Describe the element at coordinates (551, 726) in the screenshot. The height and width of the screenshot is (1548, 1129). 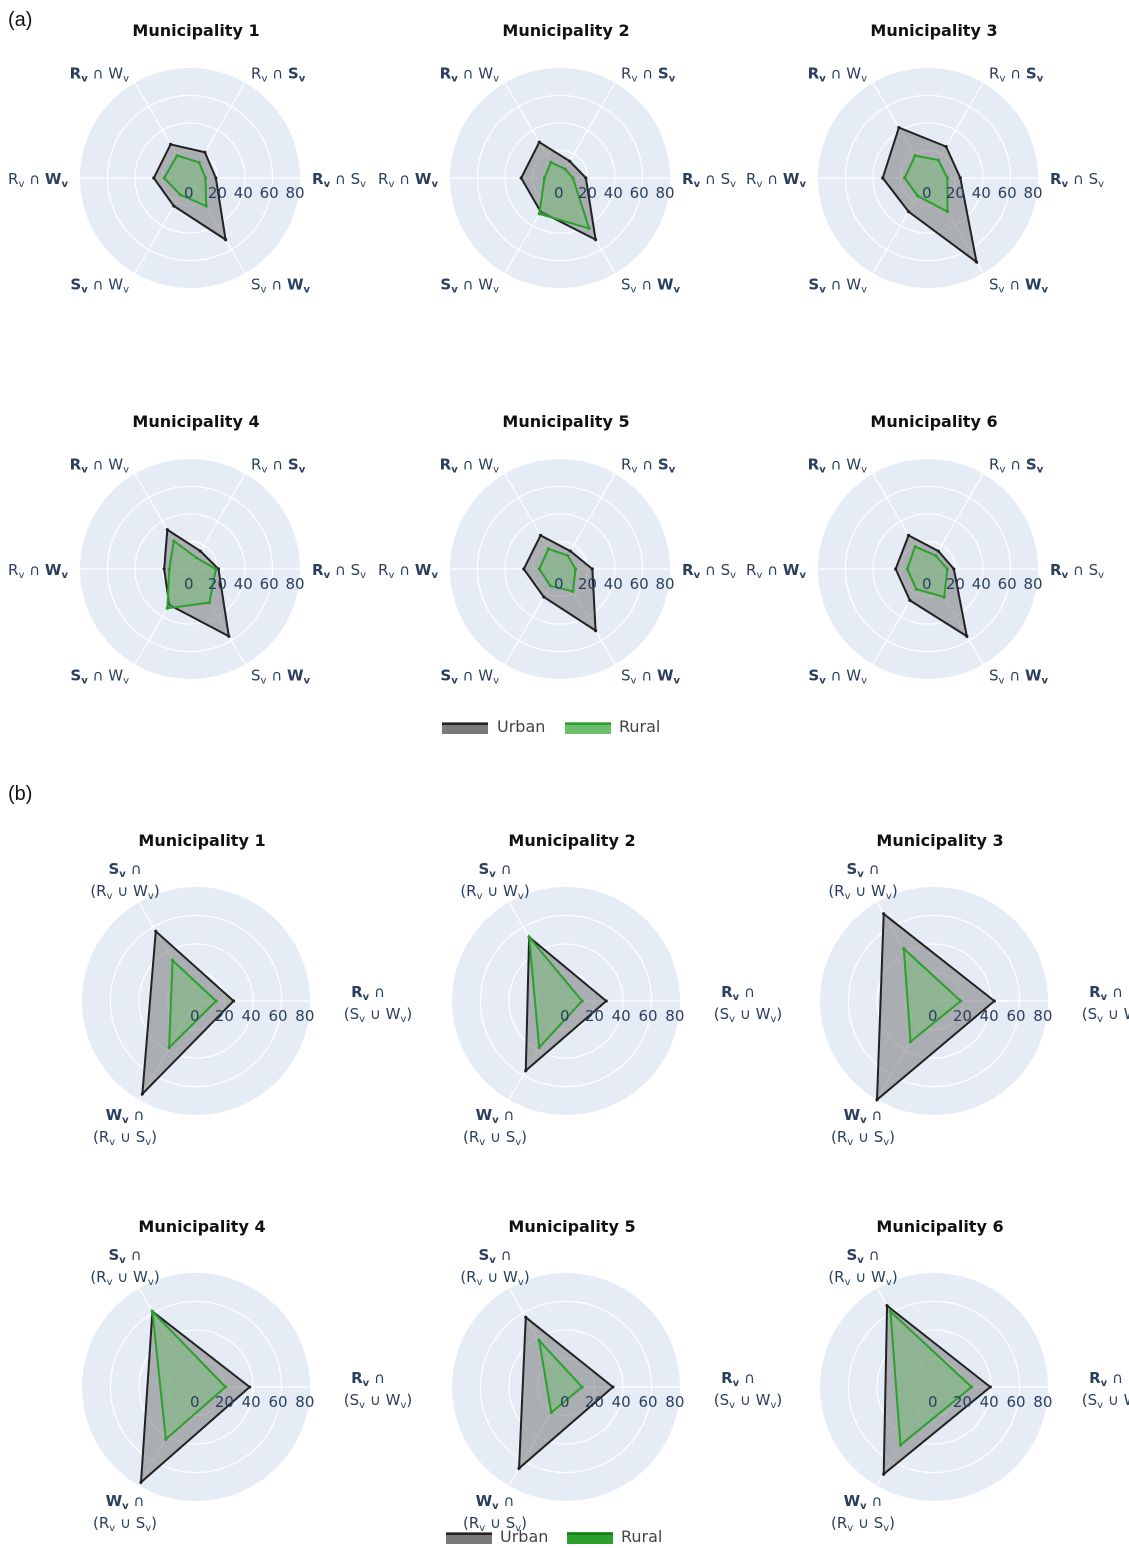
I see `legend-panel-a: Urban Rural` at that location.